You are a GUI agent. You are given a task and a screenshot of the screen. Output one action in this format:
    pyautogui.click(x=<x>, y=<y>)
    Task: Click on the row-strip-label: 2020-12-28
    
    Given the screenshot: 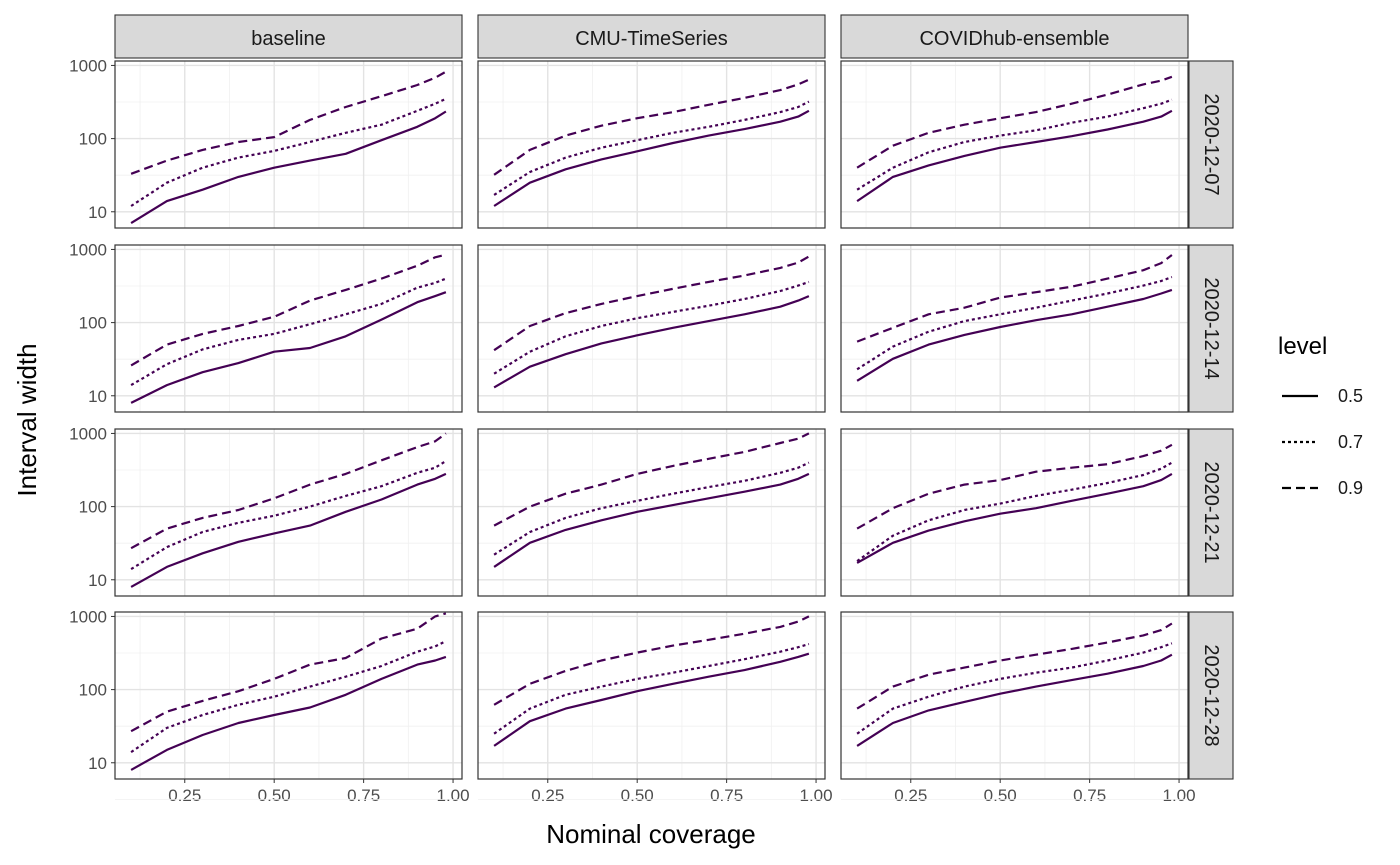 What is the action you would take?
    pyautogui.click(x=1211, y=695)
    